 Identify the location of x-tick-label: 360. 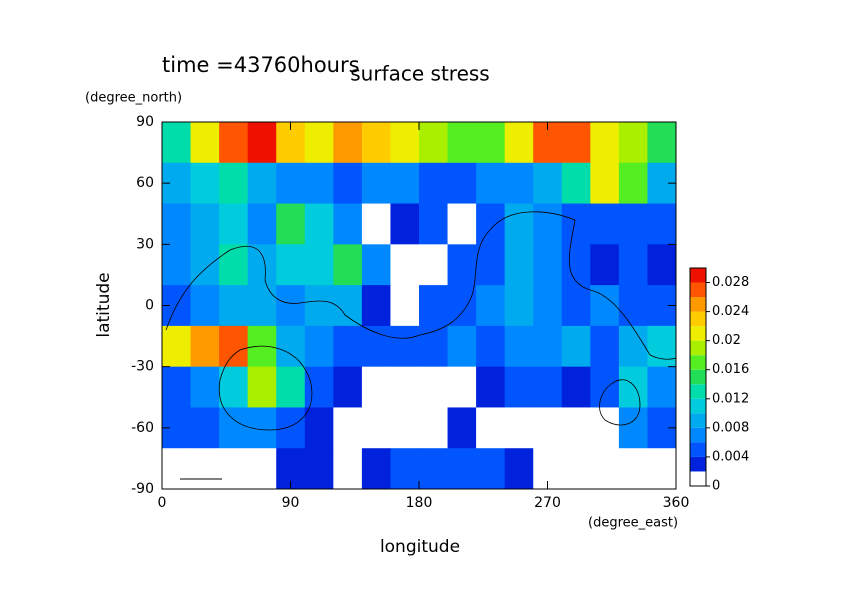
(676, 503).